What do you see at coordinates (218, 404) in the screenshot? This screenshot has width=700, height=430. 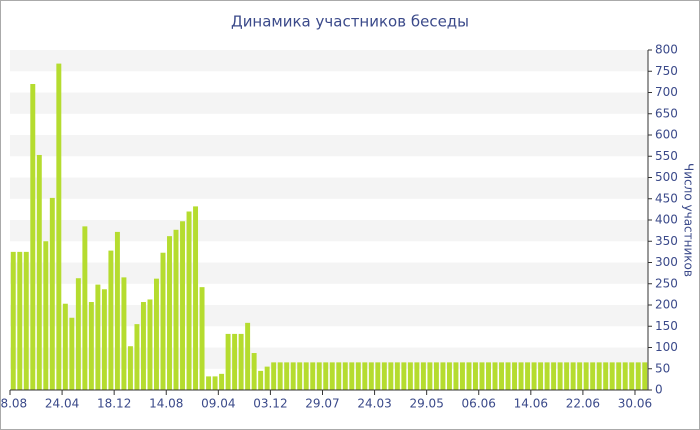 I see `x-tick-label: 09.04` at bounding box center [218, 404].